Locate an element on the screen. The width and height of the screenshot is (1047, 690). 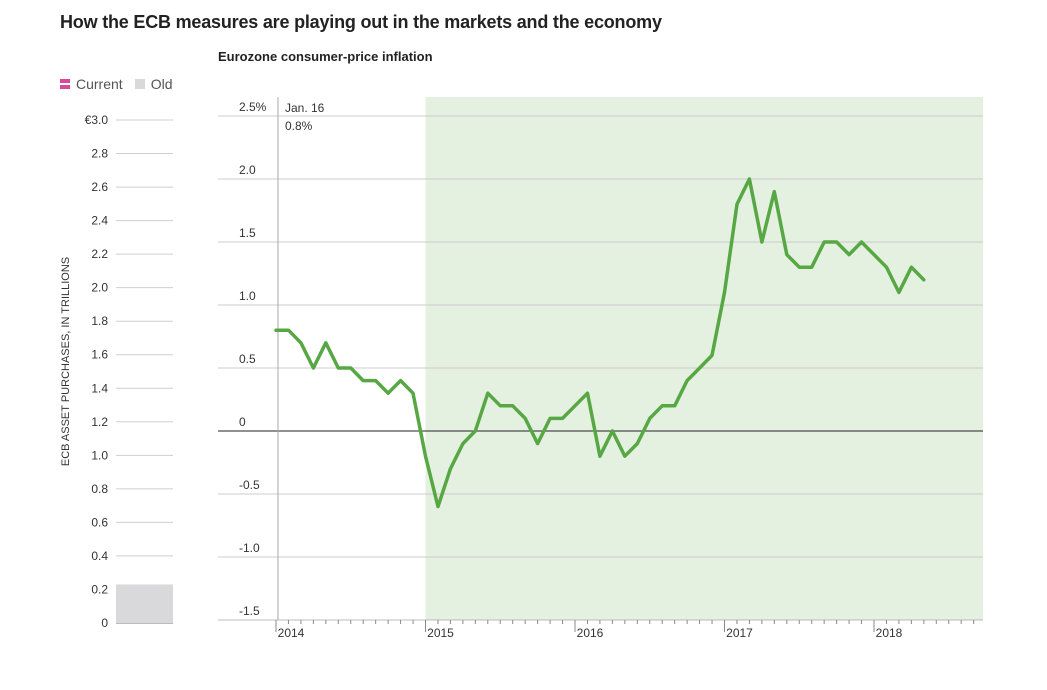
bar-y-tick-label: 2.0 is located at coordinates (99, 288).